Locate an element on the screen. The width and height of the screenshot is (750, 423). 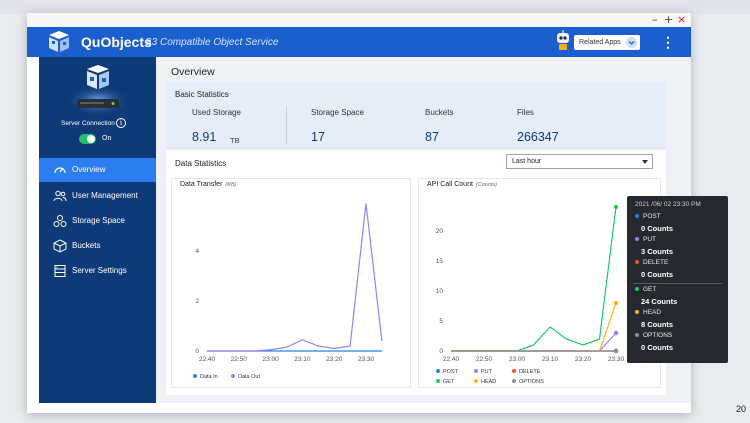
server-connection-label: Server Connection is located at coordinates (88, 123).